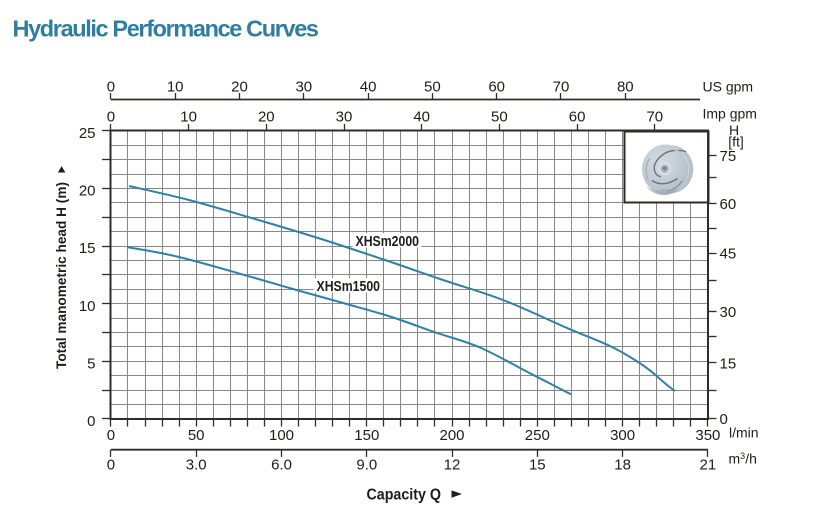  I want to click on svg-text: m3/h, so click(743, 459).